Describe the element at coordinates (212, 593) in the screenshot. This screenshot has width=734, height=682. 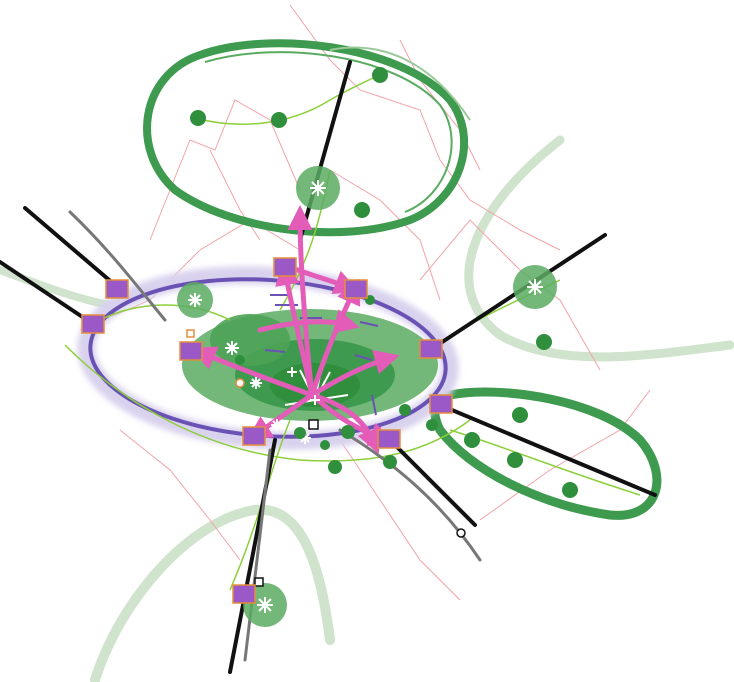
I see `pale-sweep-bottom-left` at that location.